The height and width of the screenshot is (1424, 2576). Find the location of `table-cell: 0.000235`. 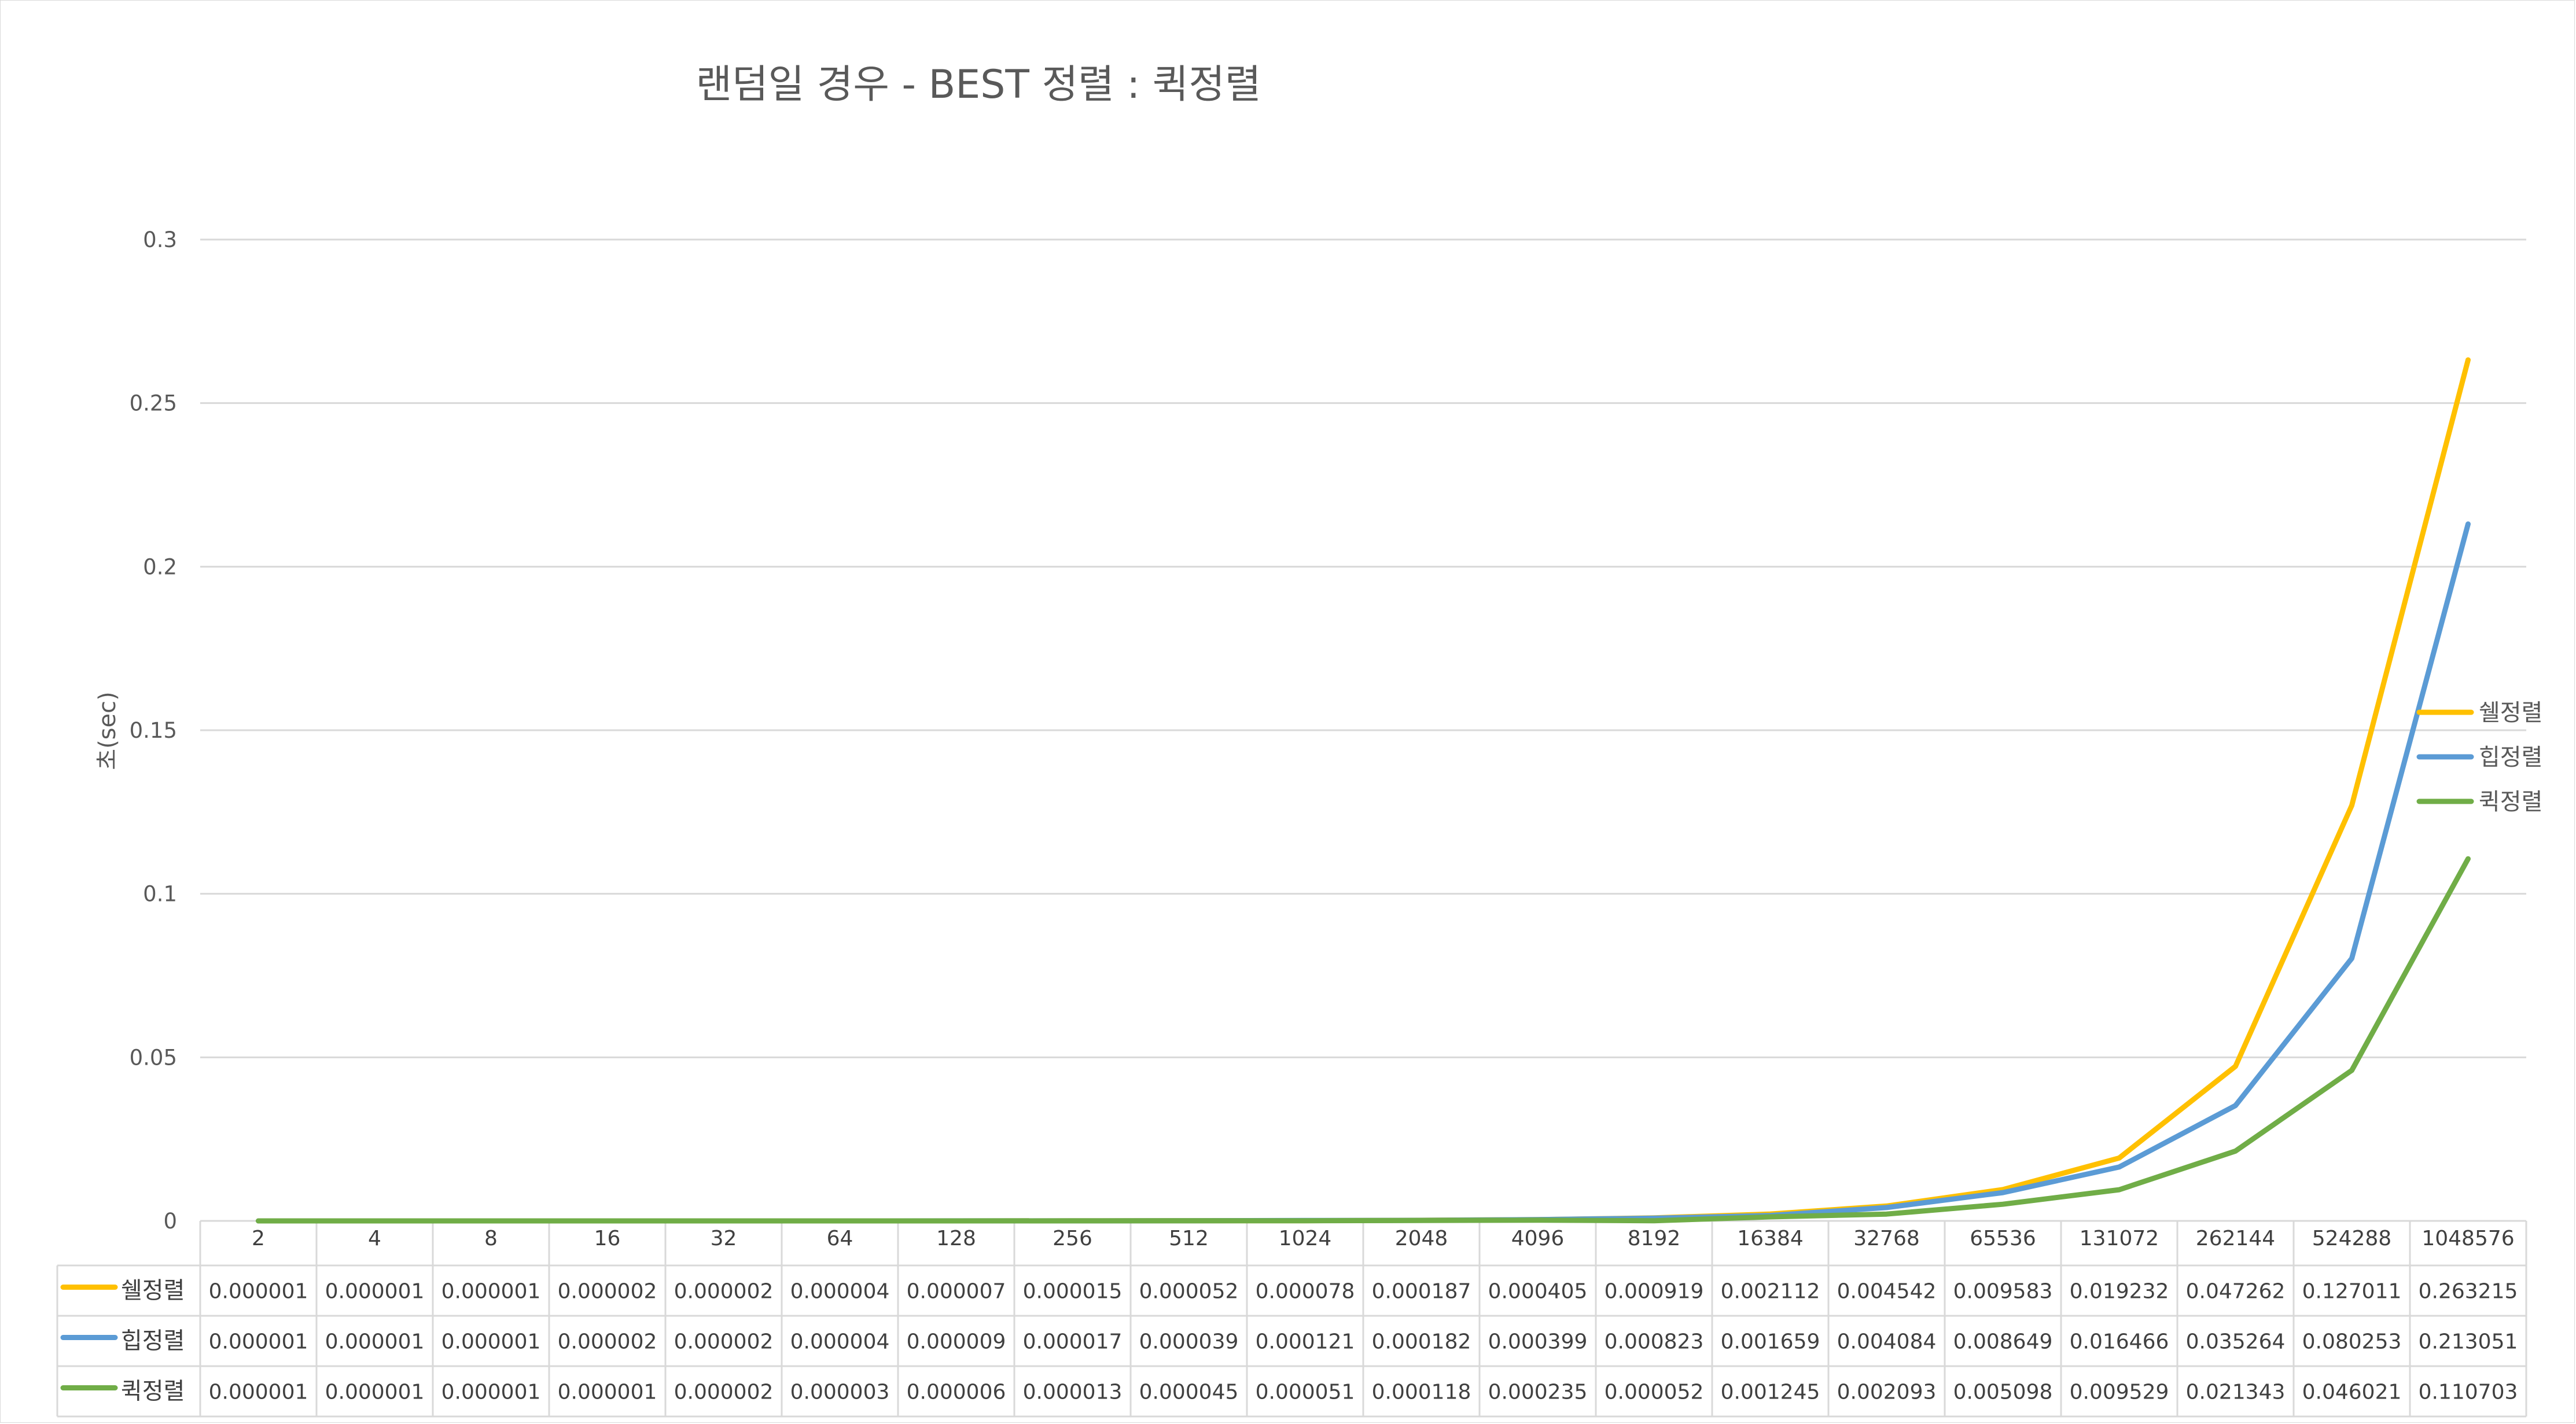

table-cell: 0.000235 is located at coordinates (1538, 1392).